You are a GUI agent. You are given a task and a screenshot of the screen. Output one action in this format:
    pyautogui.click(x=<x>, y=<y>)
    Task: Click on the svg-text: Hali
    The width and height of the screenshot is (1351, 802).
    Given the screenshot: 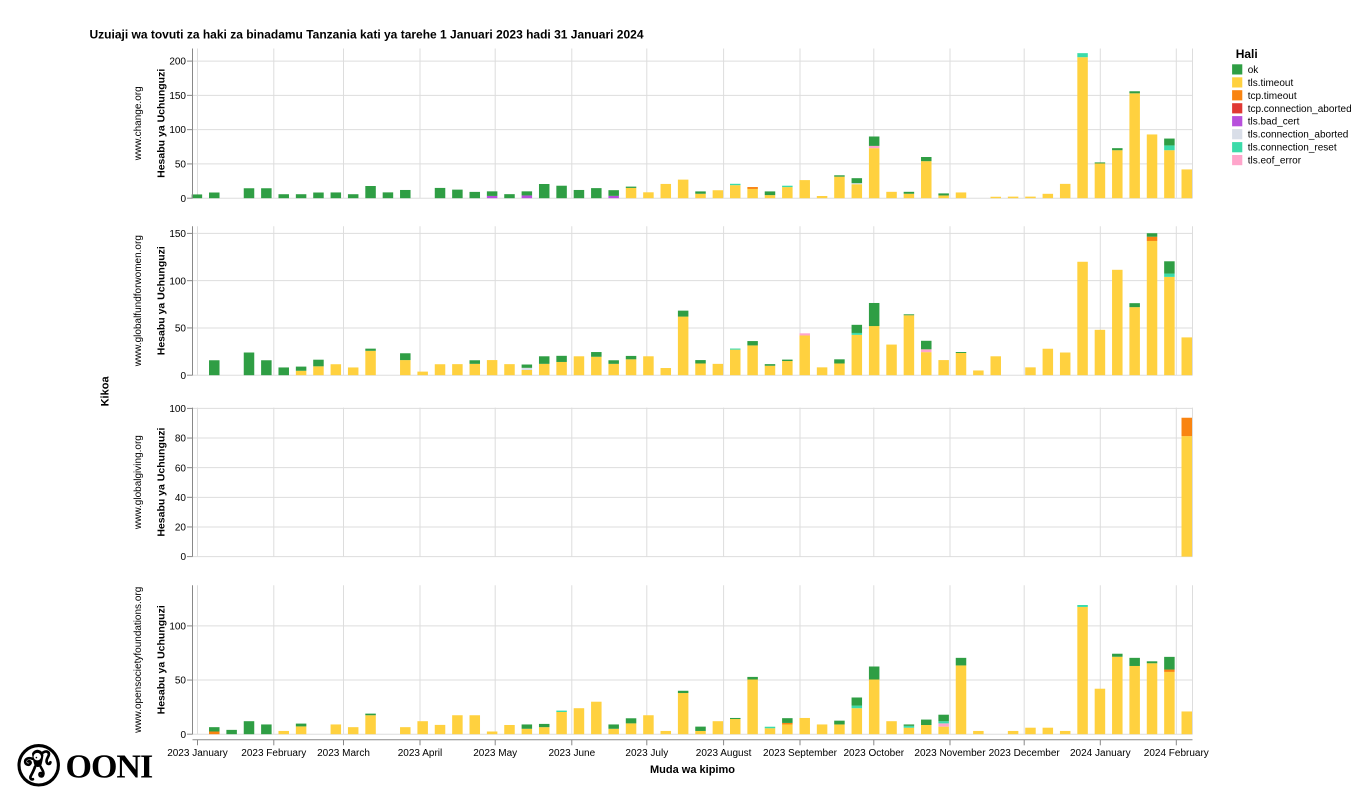 What is the action you would take?
    pyautogui.click(x=1247, y=54)
    